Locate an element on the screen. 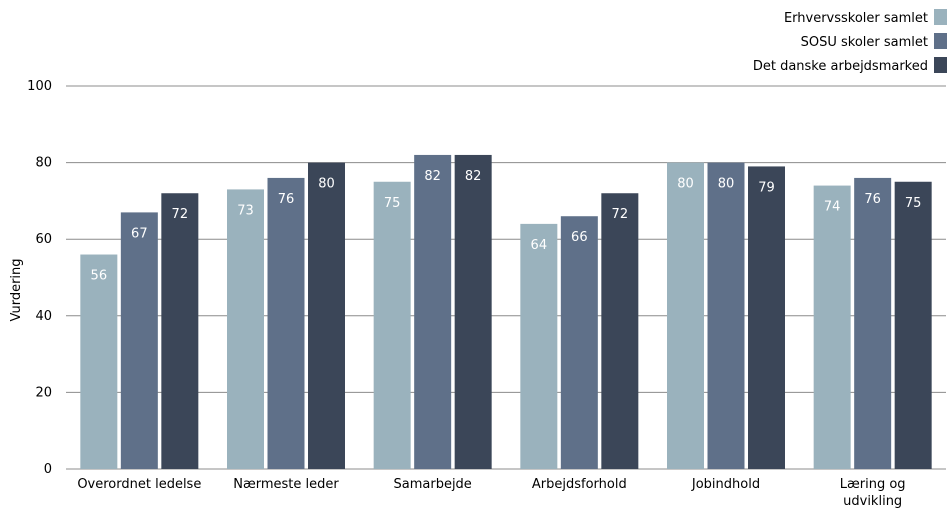 Image resolution: width=949 pixels, height=511 pixels. category-label: Overordnet ledelse is located at coordinates (139, 484).